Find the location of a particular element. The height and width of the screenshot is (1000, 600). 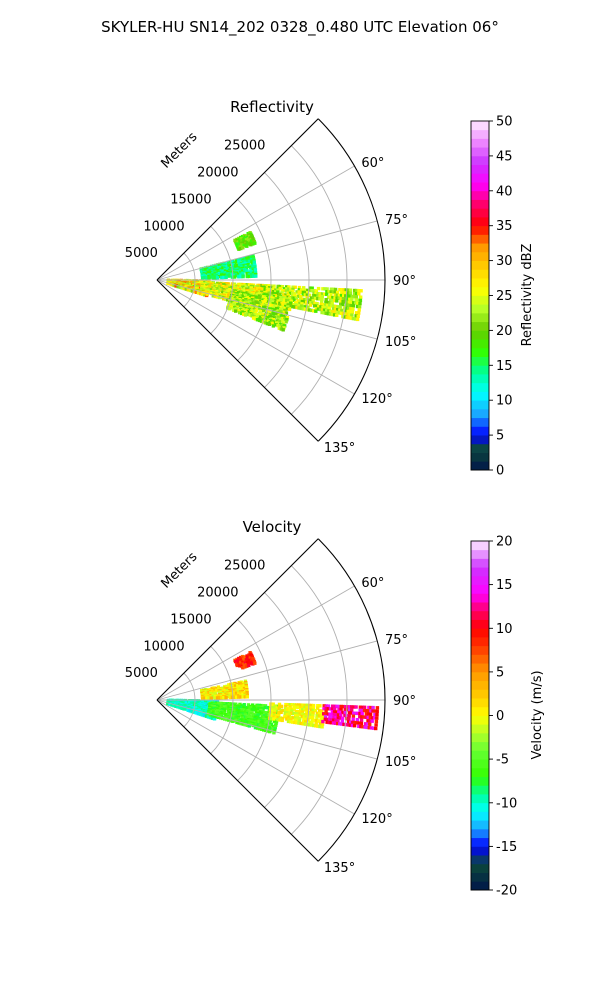

theta-tick-label: 105° is located at coordinates (400, 762).